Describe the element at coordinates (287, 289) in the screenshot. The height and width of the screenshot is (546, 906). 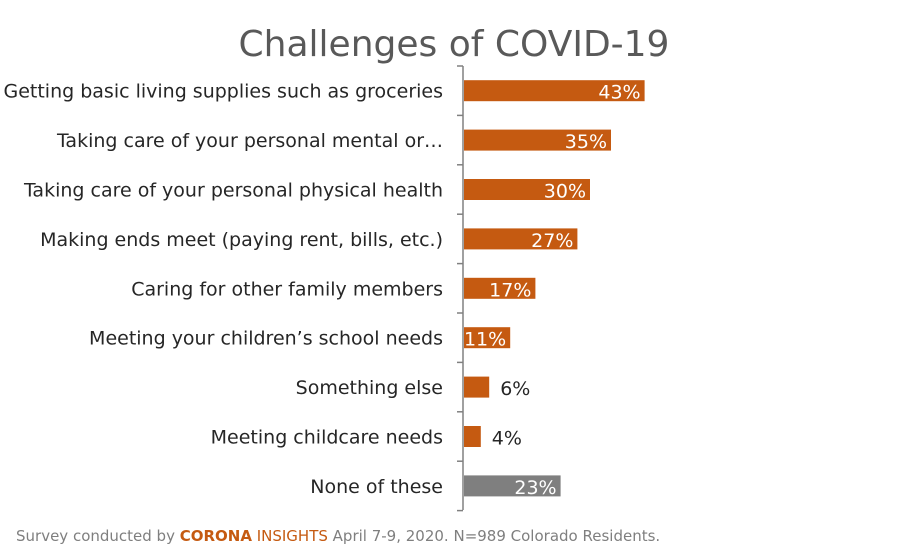
I see `category-label: Caring for other family members` at that location.